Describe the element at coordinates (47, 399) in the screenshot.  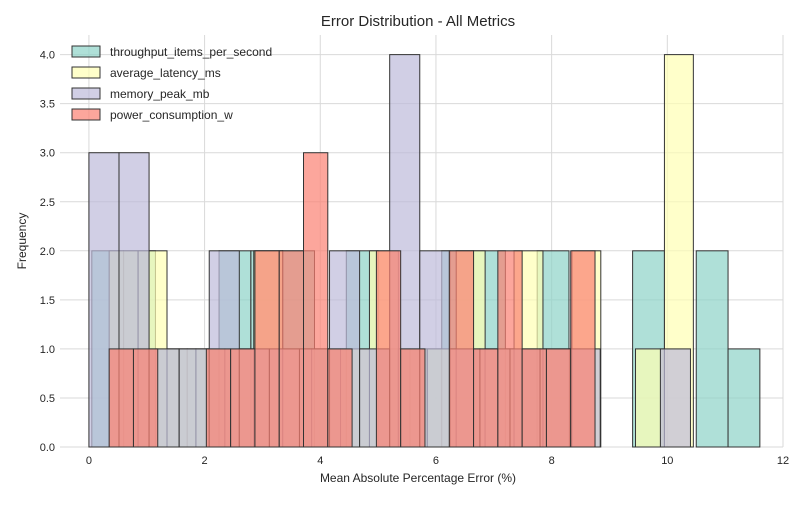
I see `y-tick-label: 0.5` at that location.